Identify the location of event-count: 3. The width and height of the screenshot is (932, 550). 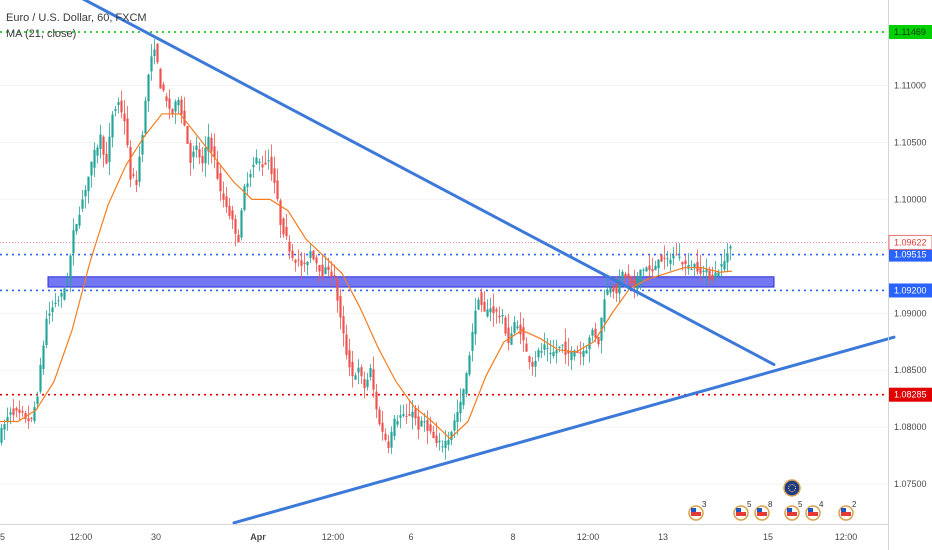
(704, 504).